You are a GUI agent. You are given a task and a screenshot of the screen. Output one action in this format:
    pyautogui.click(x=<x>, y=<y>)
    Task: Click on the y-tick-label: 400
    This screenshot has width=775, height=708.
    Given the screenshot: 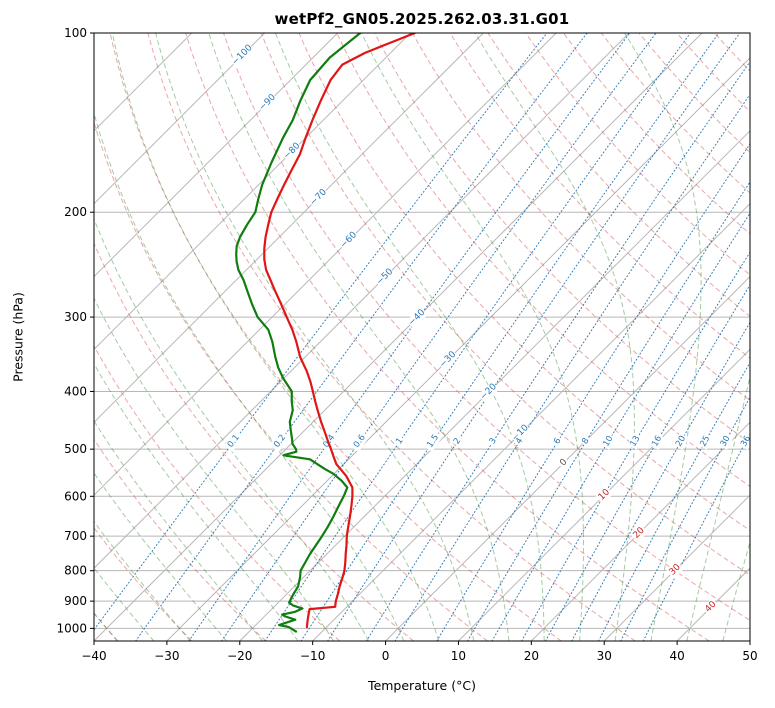 What is the action you would take?
    pyautogui.click(x=75, y=391)
    